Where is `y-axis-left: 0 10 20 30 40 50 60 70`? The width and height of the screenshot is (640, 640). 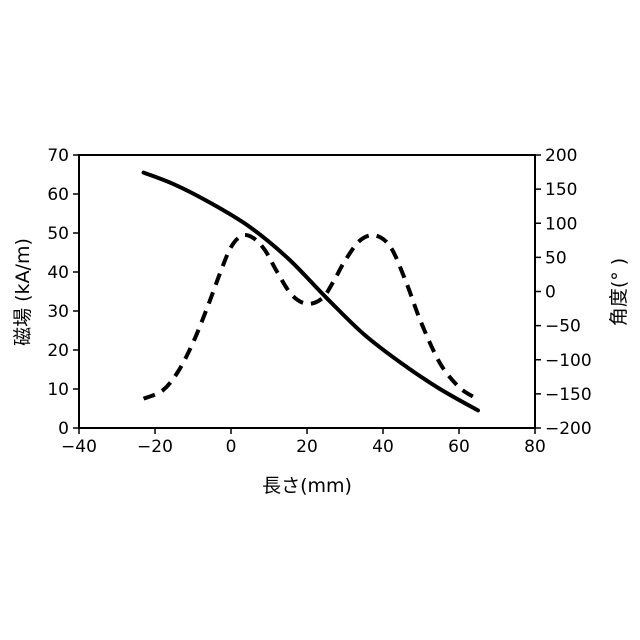 y-axis-left: 0 10 20 30 40 50 60 70 is located at coordinates (63, 292).